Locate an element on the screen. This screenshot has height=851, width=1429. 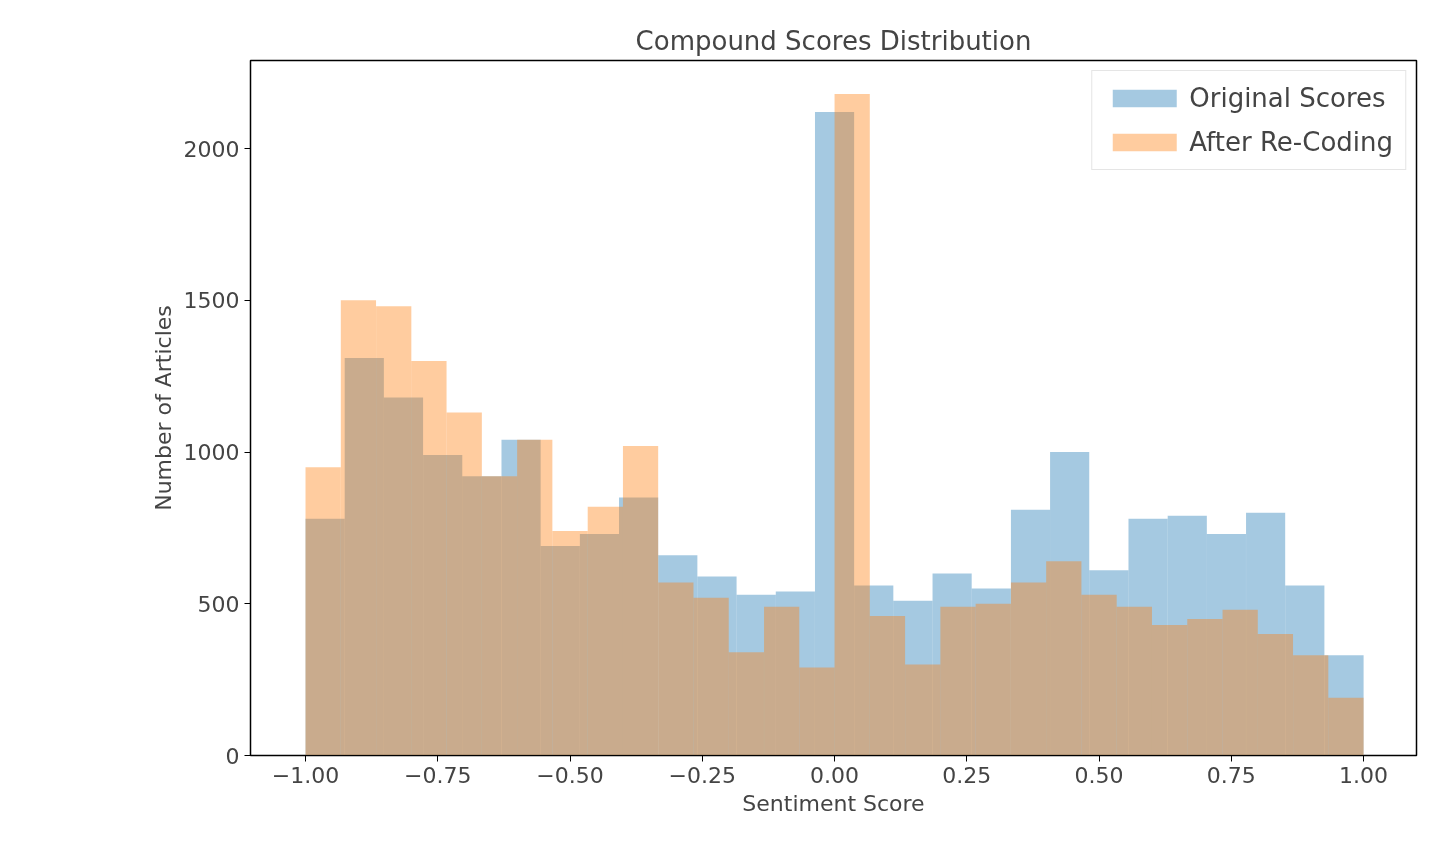
y-tick-label: 500 is located at coordinates (218, 604).